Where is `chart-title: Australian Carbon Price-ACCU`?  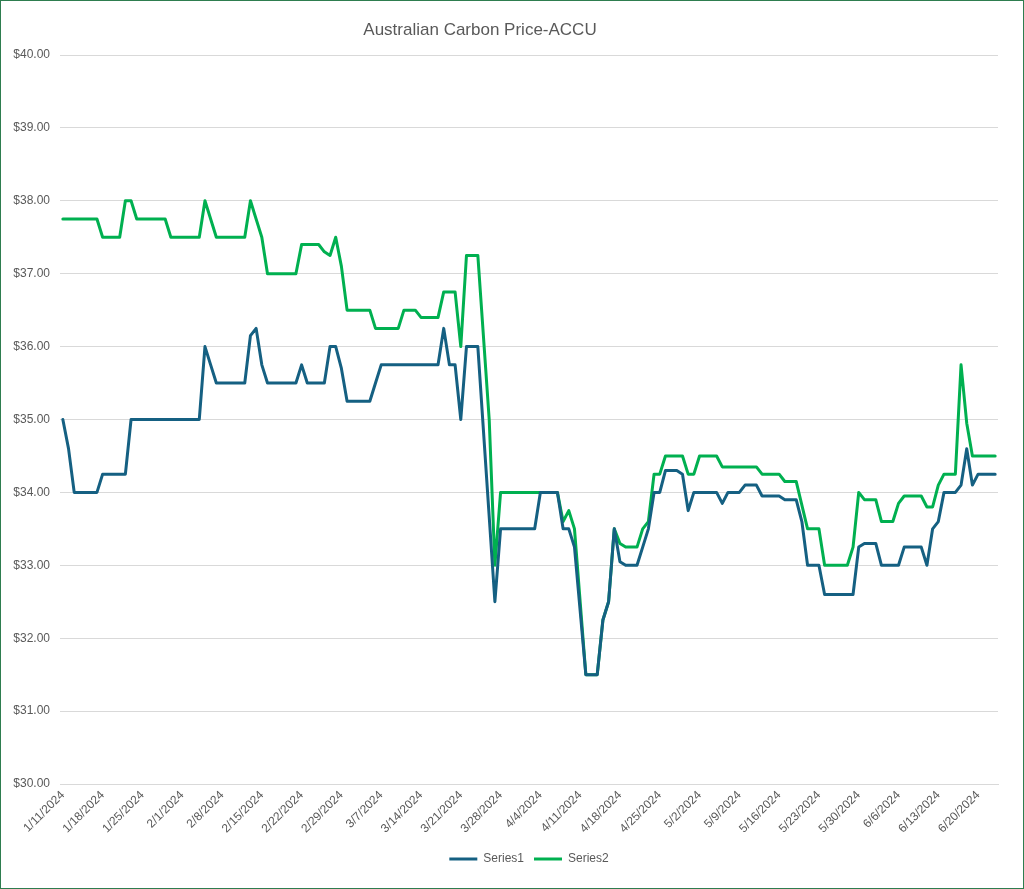
chart-title: Australian Carbon Price-ACCU is located at coordinates (480, 29).